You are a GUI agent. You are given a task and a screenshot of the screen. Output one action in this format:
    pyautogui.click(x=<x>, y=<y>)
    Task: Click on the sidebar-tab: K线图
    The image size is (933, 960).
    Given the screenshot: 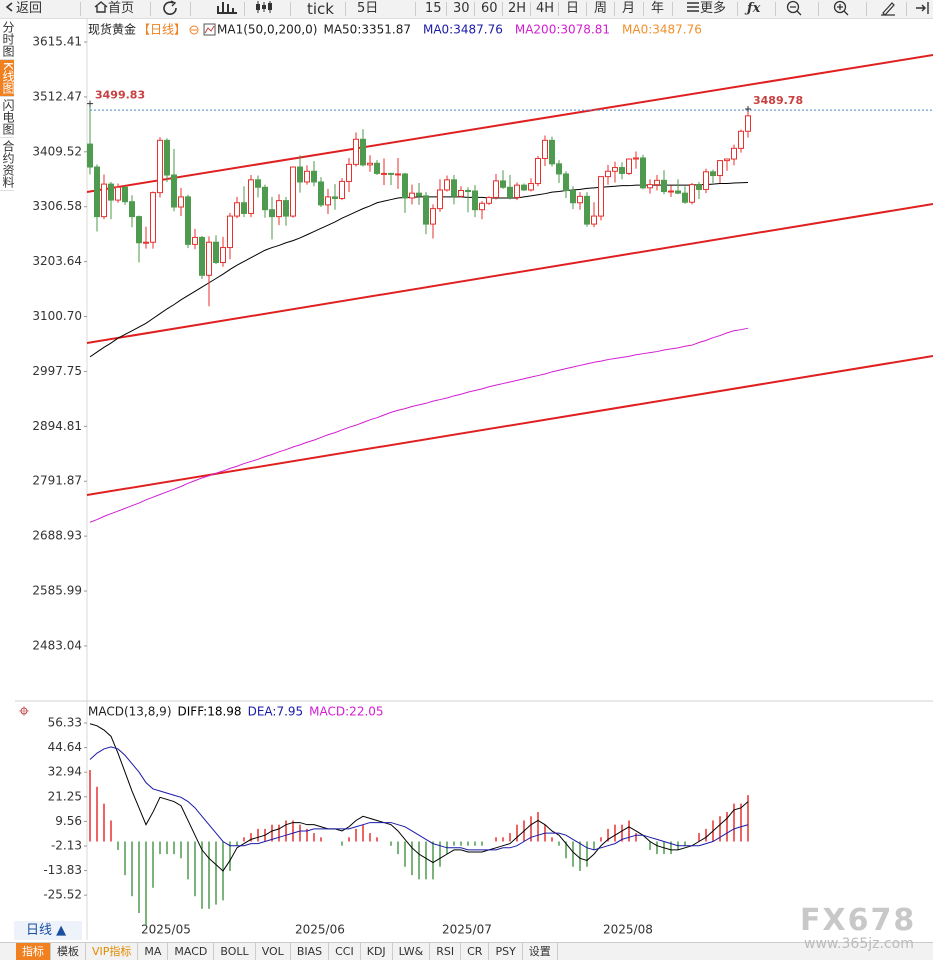 What is the action you would take?
    pyautogui.click(x=7, y=78)
    